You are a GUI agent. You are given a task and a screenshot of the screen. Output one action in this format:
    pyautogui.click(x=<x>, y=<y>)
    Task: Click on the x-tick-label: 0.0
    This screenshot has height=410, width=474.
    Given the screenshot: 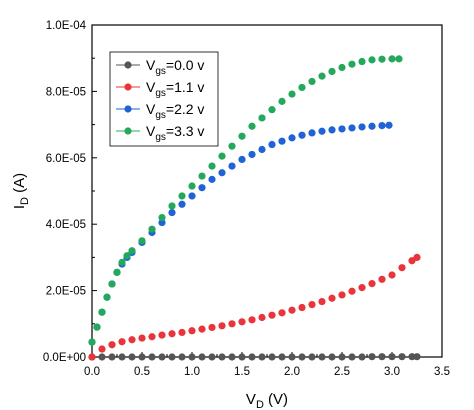 What is the action you would take?
    pyautogui.click(x=92, y=372)
    